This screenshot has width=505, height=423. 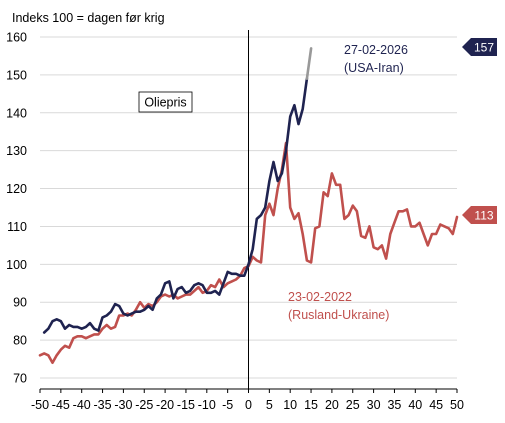 What do you see at coordinates (311, 405) in the screenshot?
I see `x-tick-label: 15` at bounding box center [311, 405].